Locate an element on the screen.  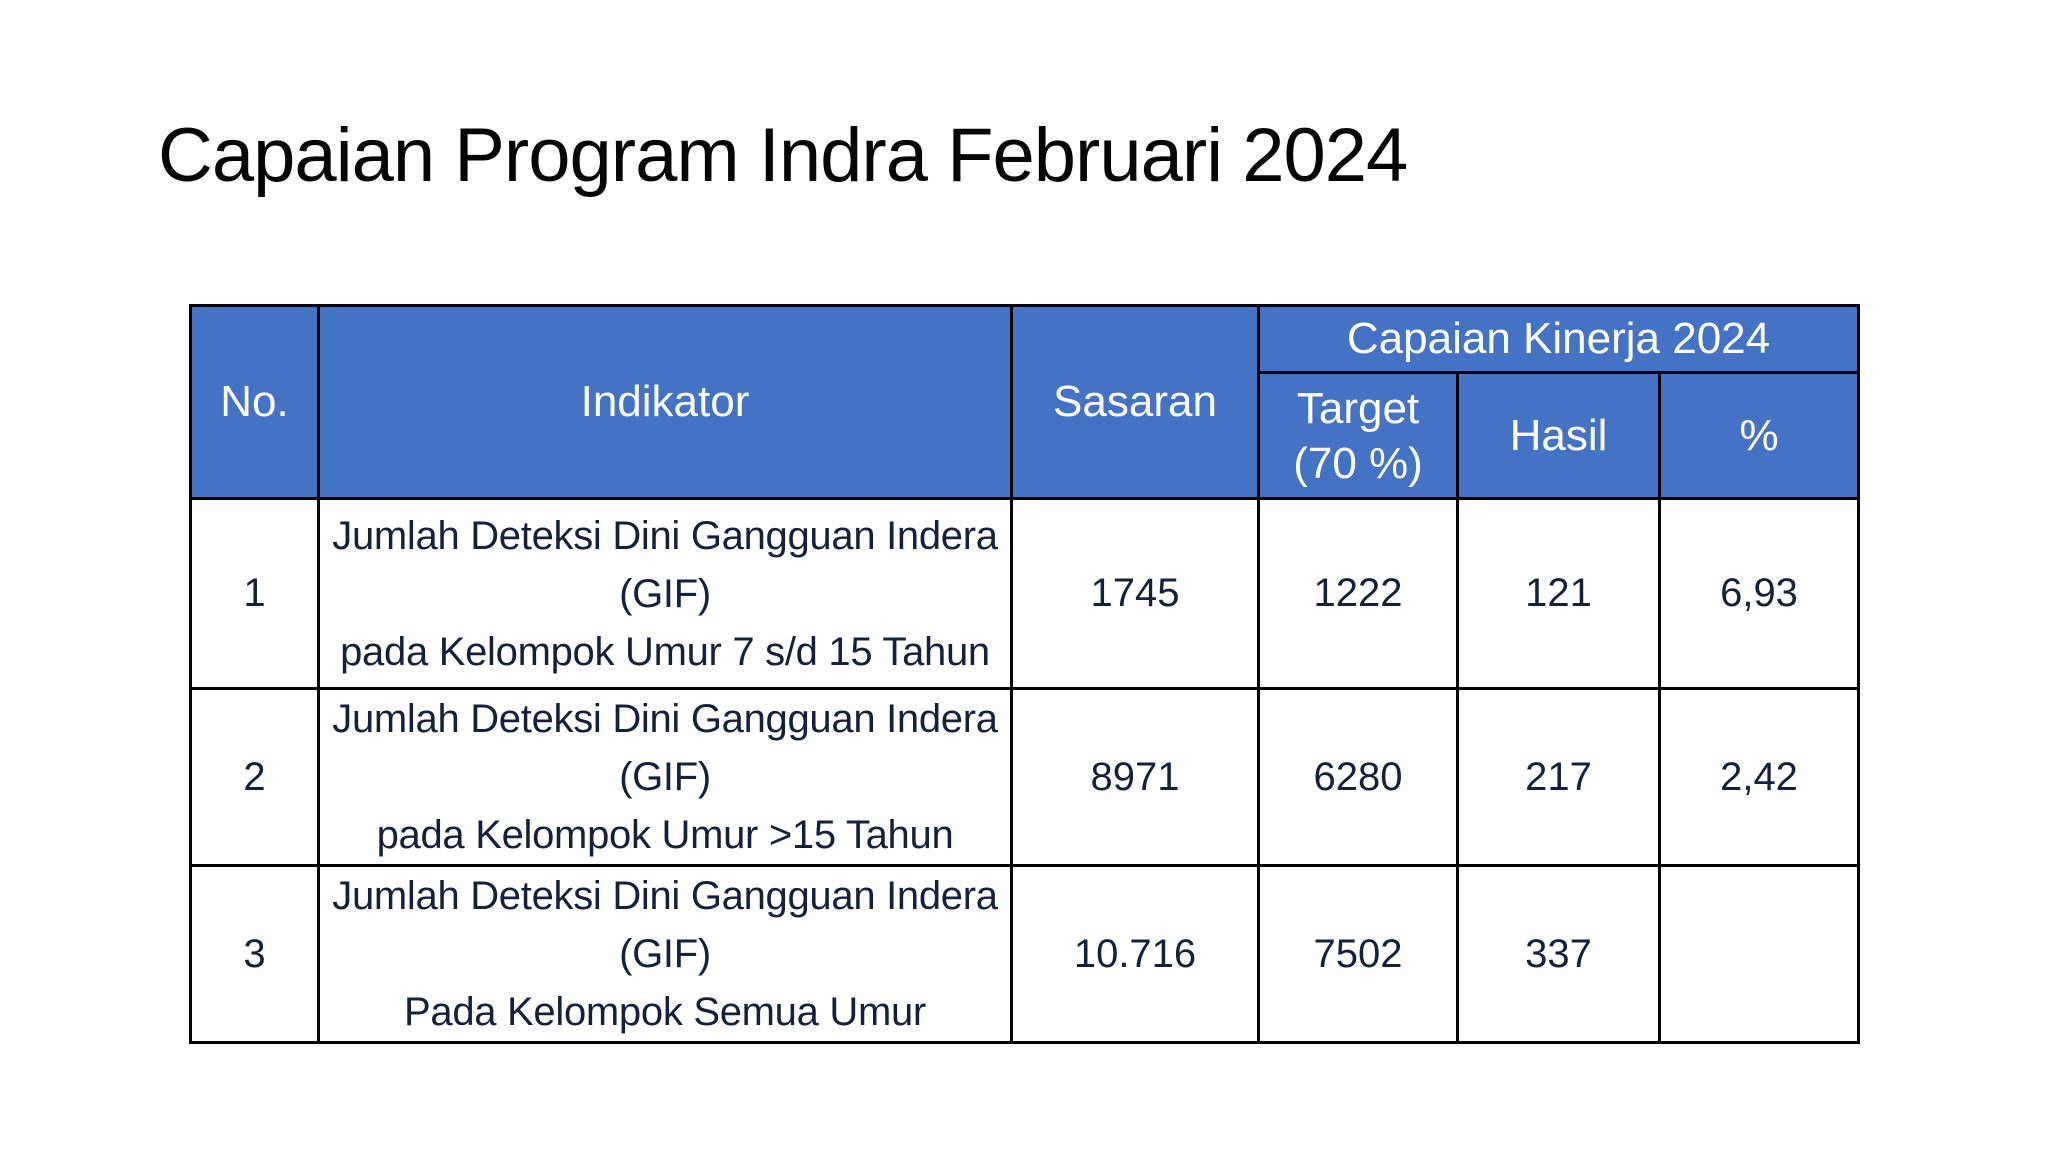
column-header-sasaran: Sasaran is located at coordinates (1135, 402).